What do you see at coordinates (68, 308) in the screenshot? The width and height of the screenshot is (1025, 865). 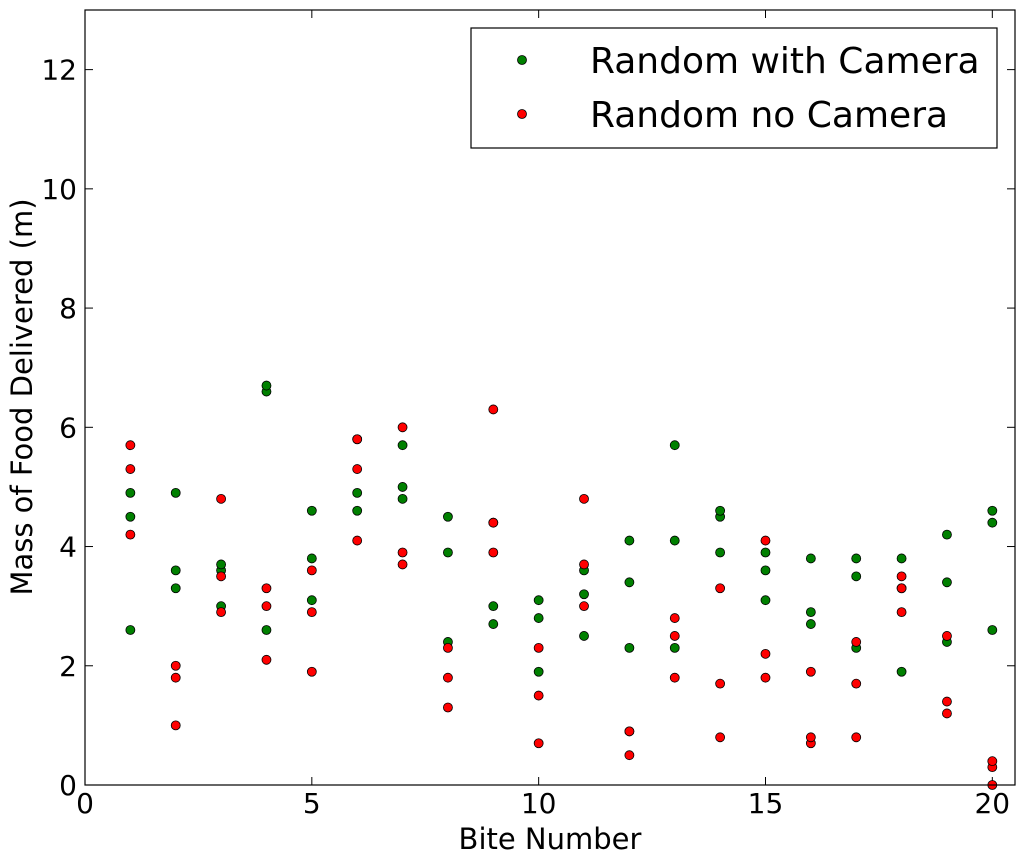 I see `y-tick-label: 8` at bounding box center [68, 308].